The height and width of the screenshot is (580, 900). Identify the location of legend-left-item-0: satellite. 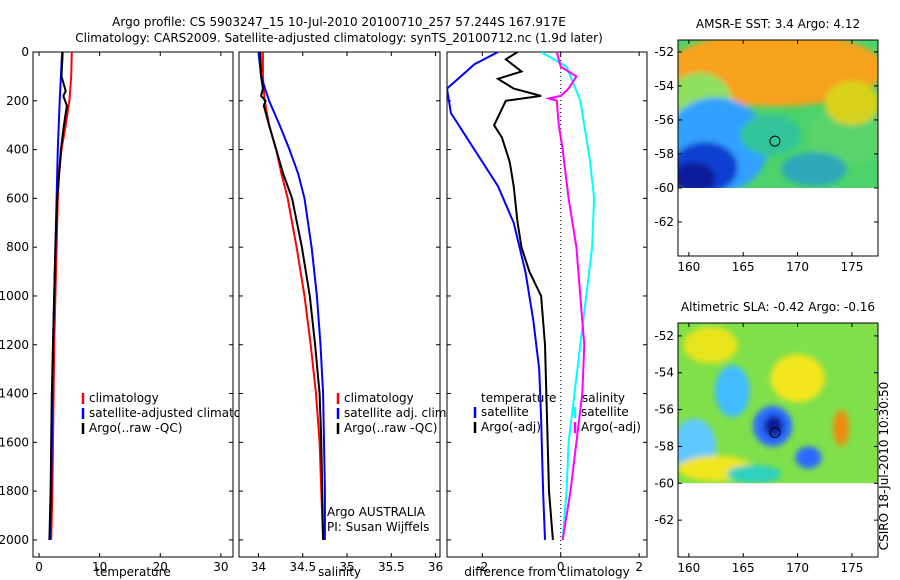
(505, 412).